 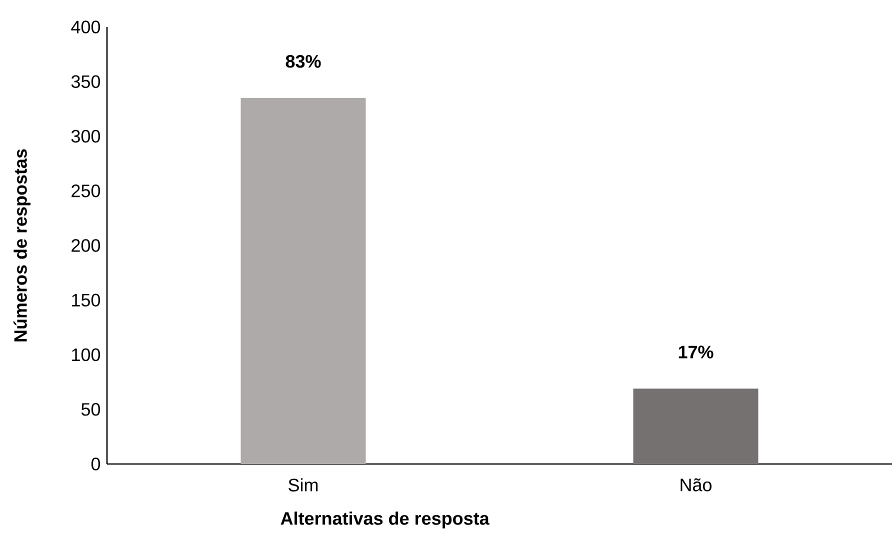 What do you see at coordinates (303, 61) in the screenshot?
I see `annotation: 83%` at bounding box center [303, 61].